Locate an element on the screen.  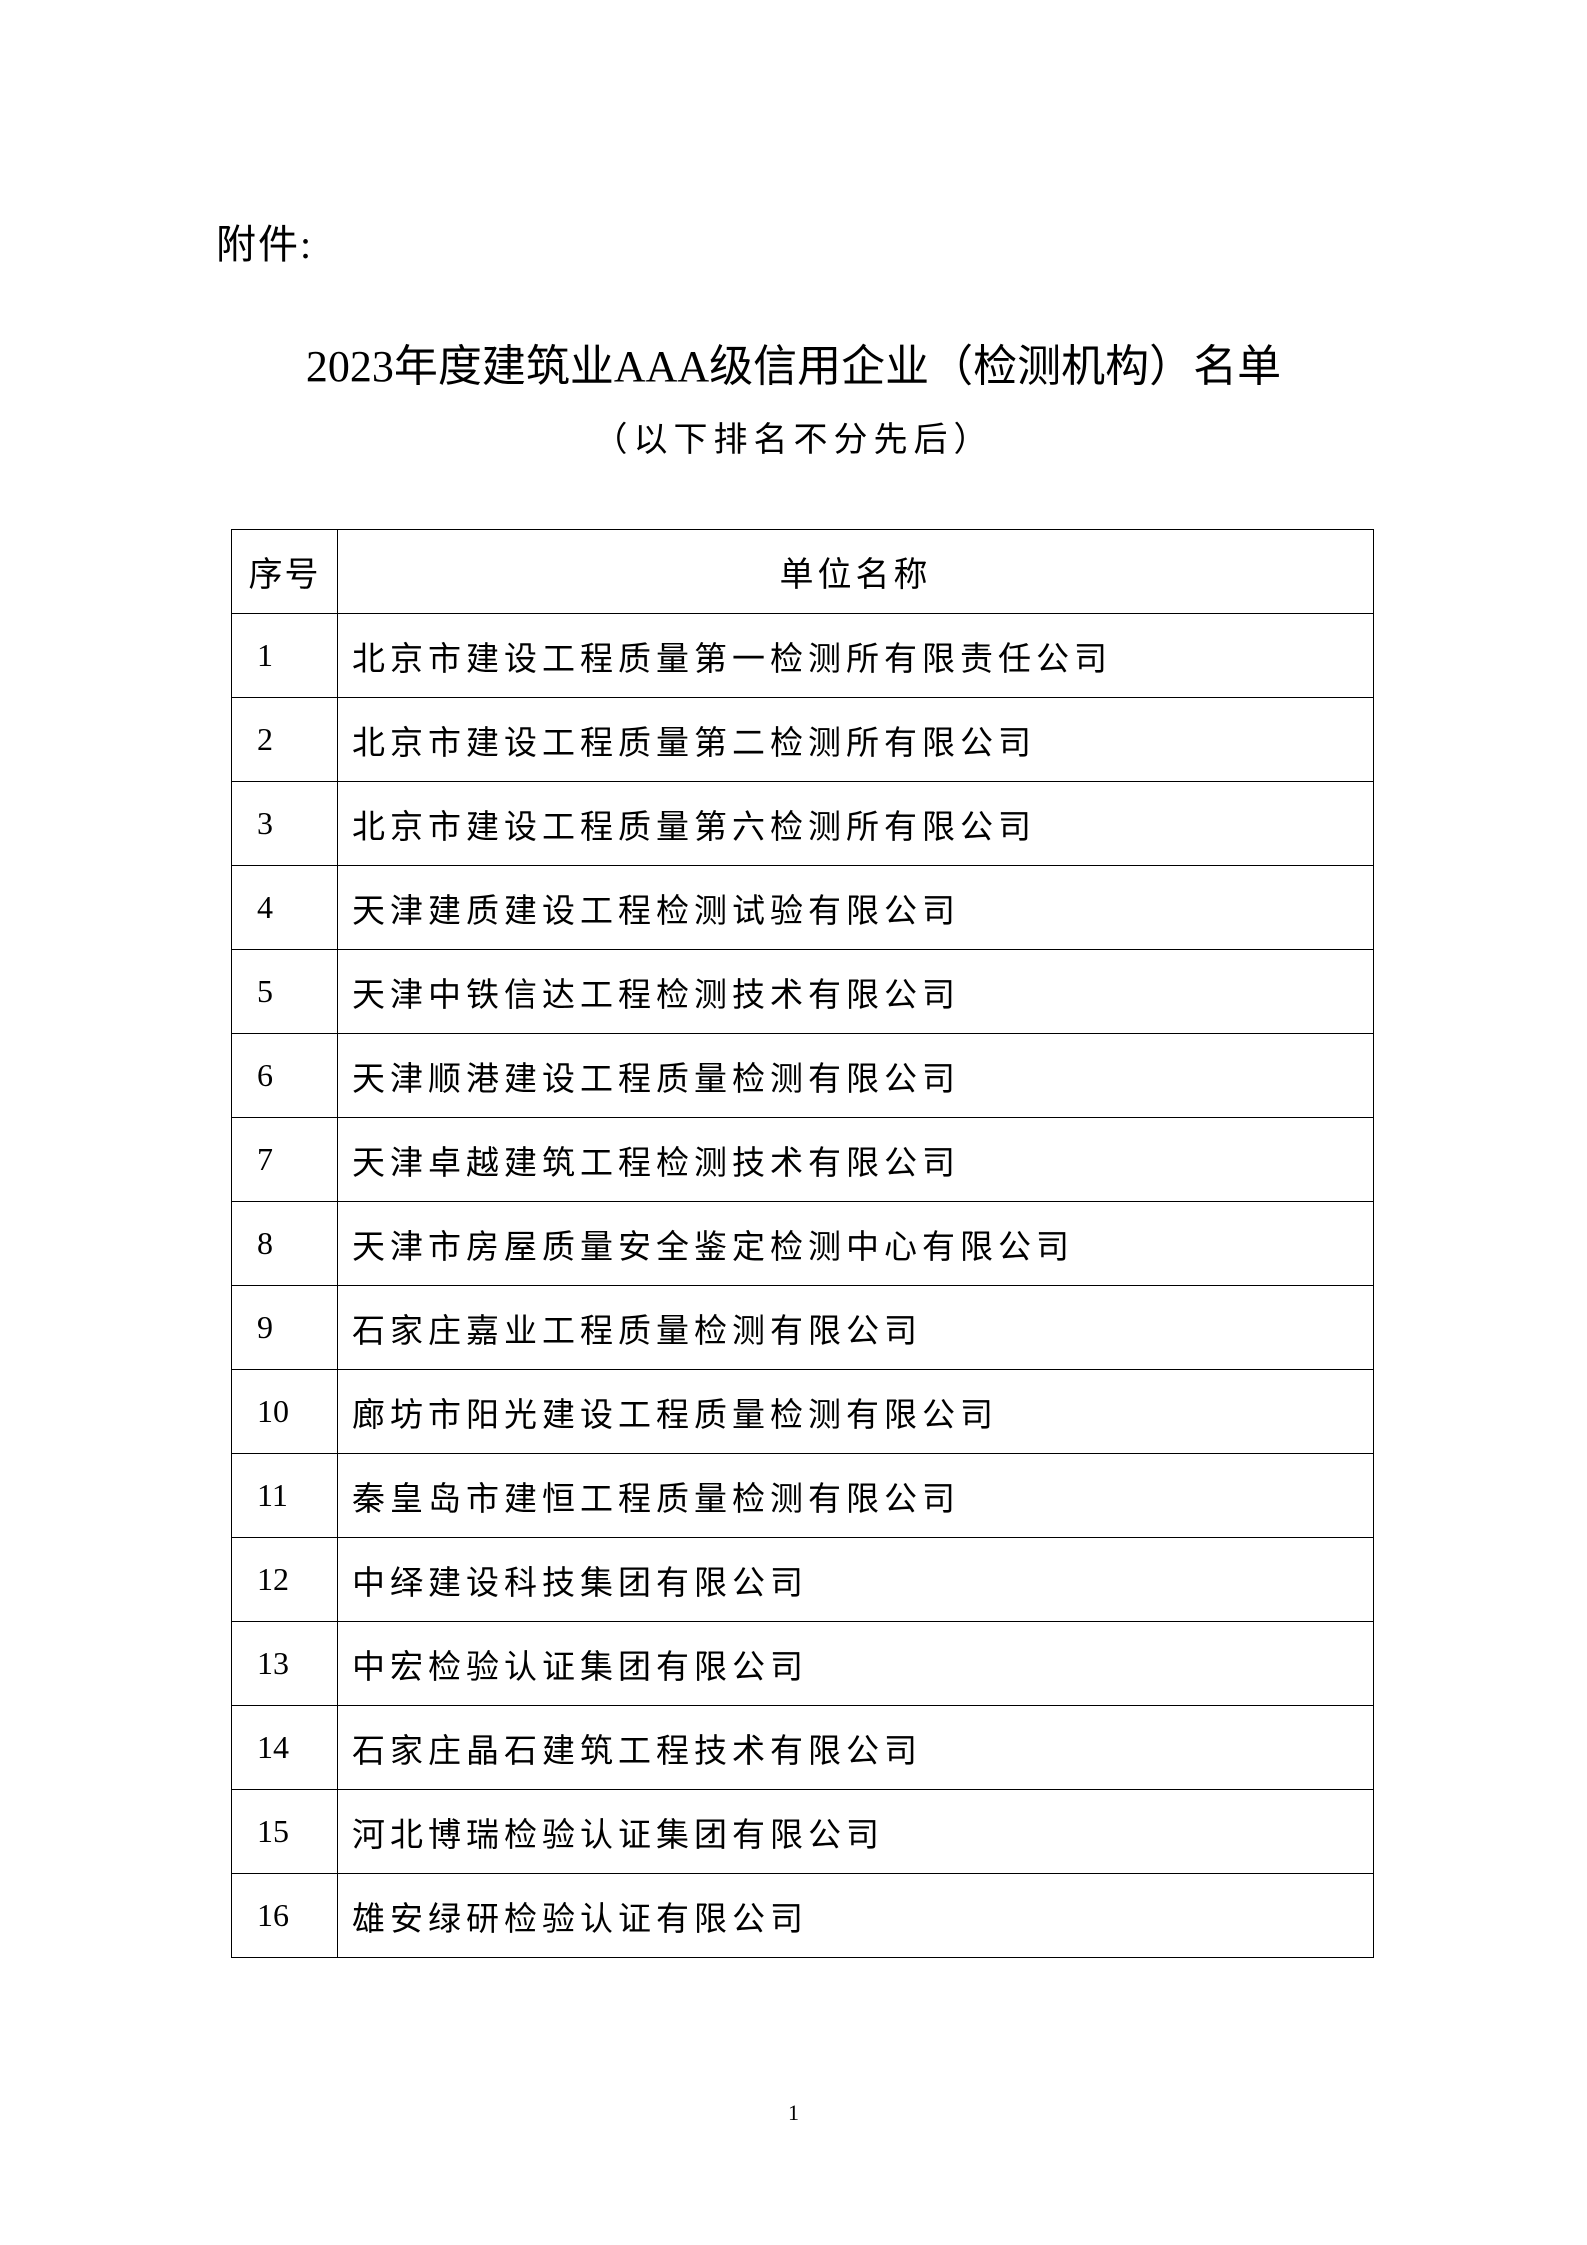
page-subtitle: （以下排名不分先后） is located at coordinates (793, 440).